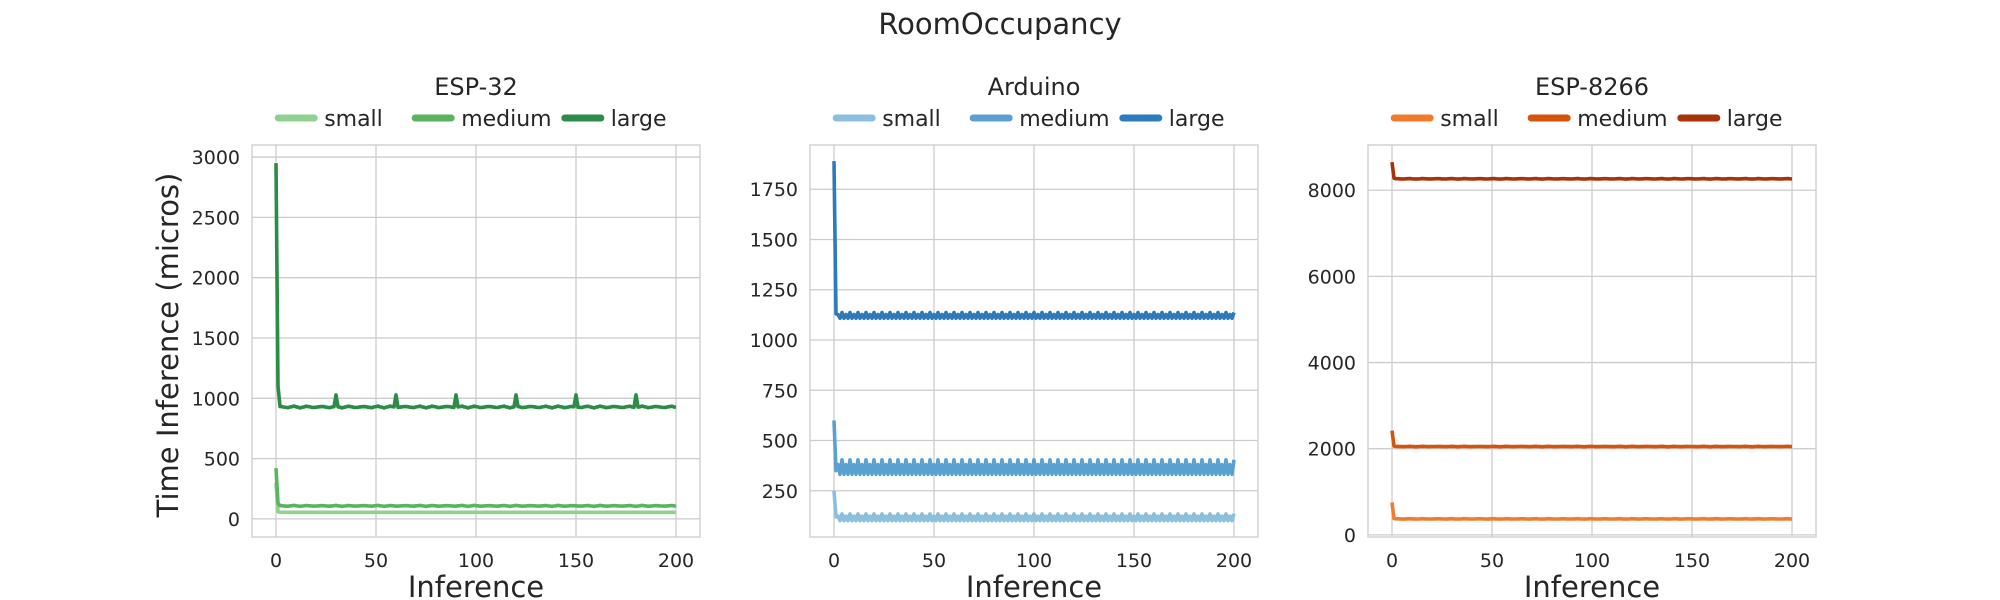 The width and height of the screenshot is (2000, 600). What do you see at coordinates (774, 291) in the screenshot?
I see `y-tick-label: 1250` at bounding box center [774, 291].